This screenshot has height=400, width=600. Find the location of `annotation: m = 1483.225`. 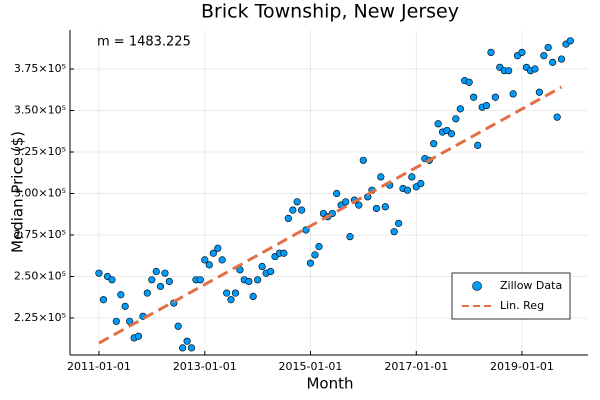

annotation: m = 1483.225 is located at coordinates (144, 42).